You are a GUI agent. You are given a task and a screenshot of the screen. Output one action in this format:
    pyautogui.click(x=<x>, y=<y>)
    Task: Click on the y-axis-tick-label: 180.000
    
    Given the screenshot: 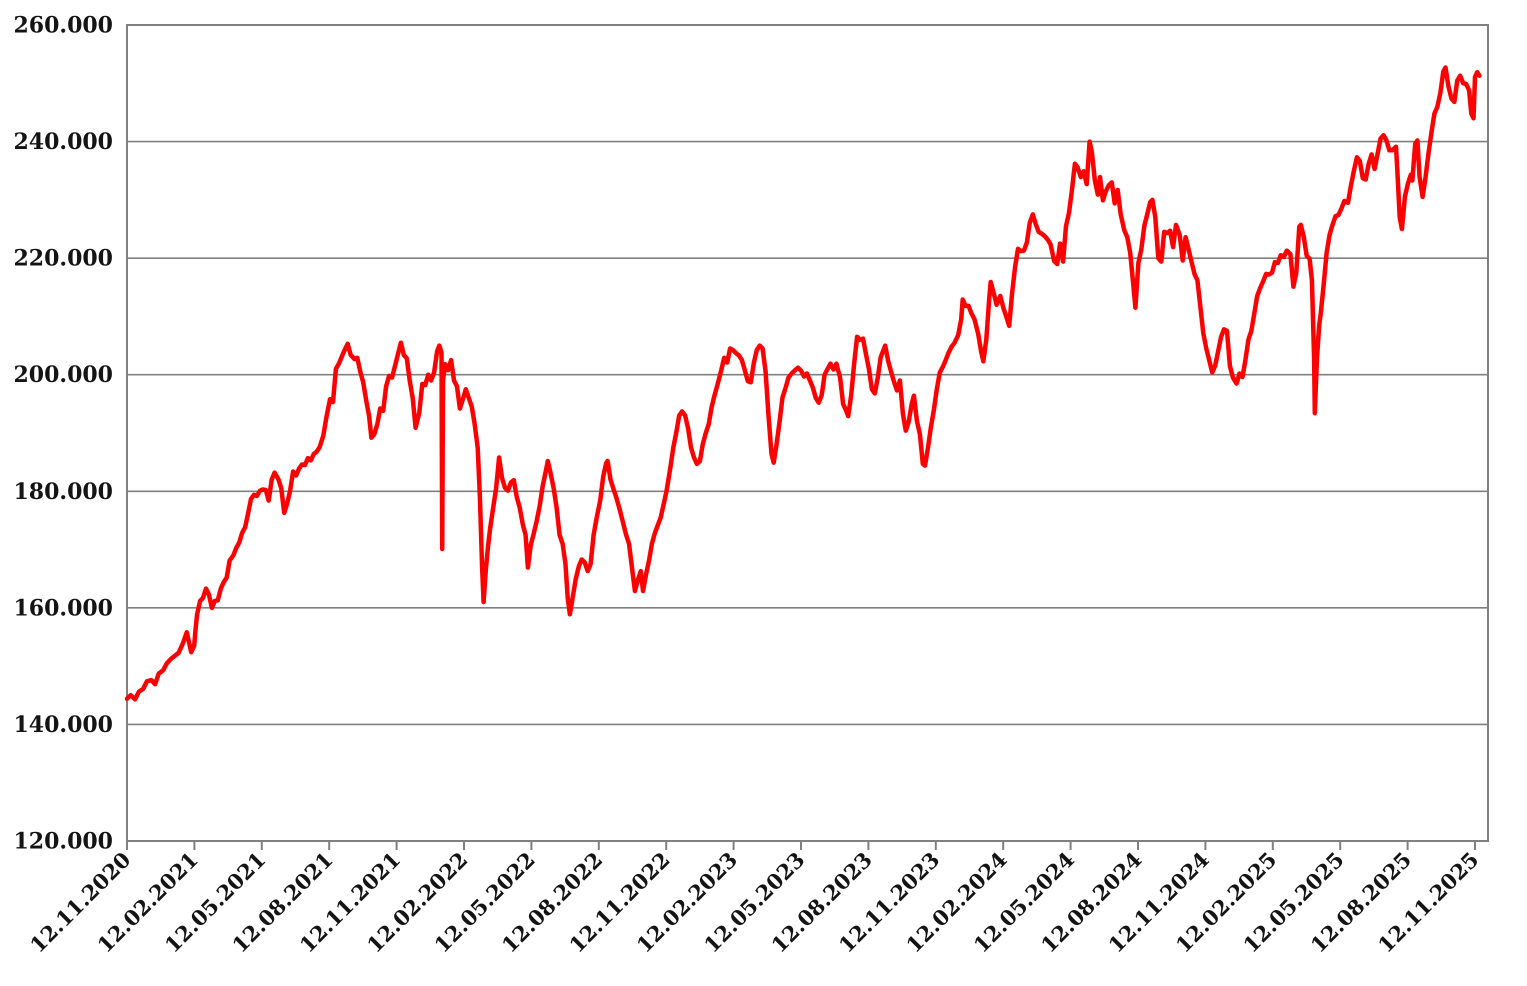 What is the action you would take?
    pyautogui.click(x=63, y=492)
    